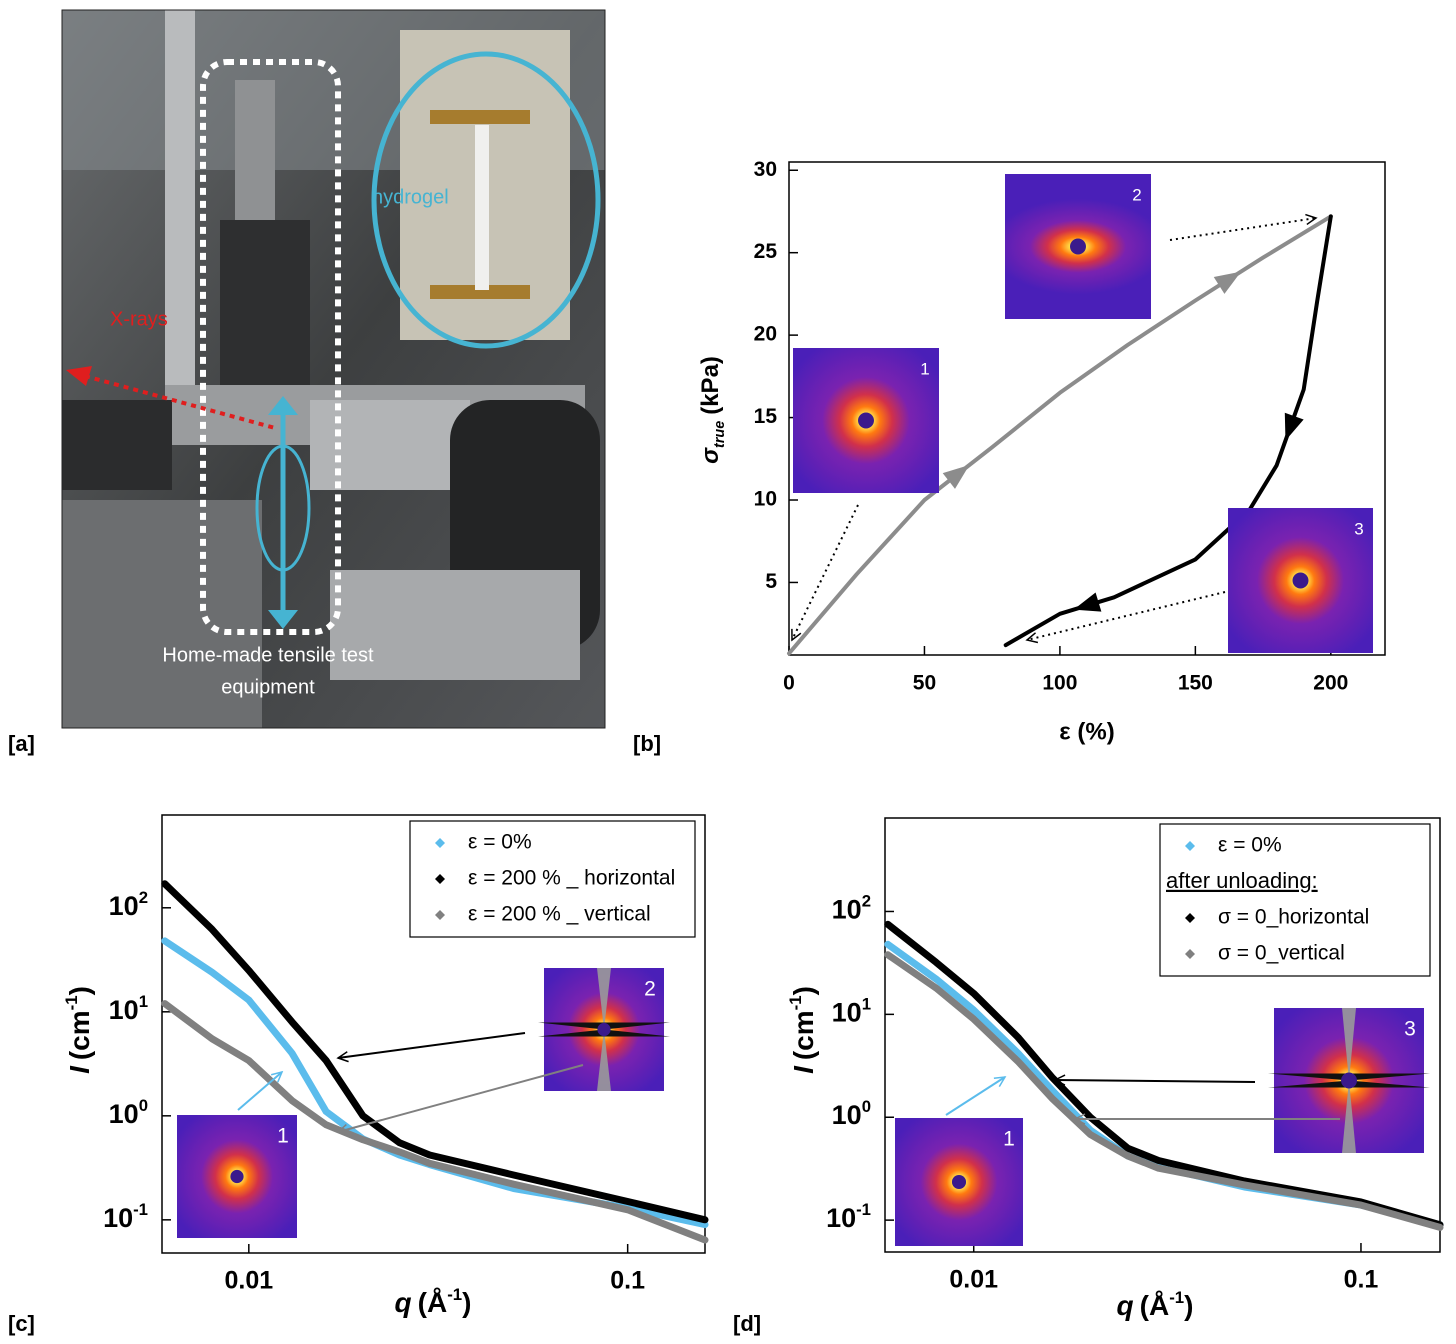 The image size is (1456, 1344). I want to click on panel-label: [c], so click(21, 1323).